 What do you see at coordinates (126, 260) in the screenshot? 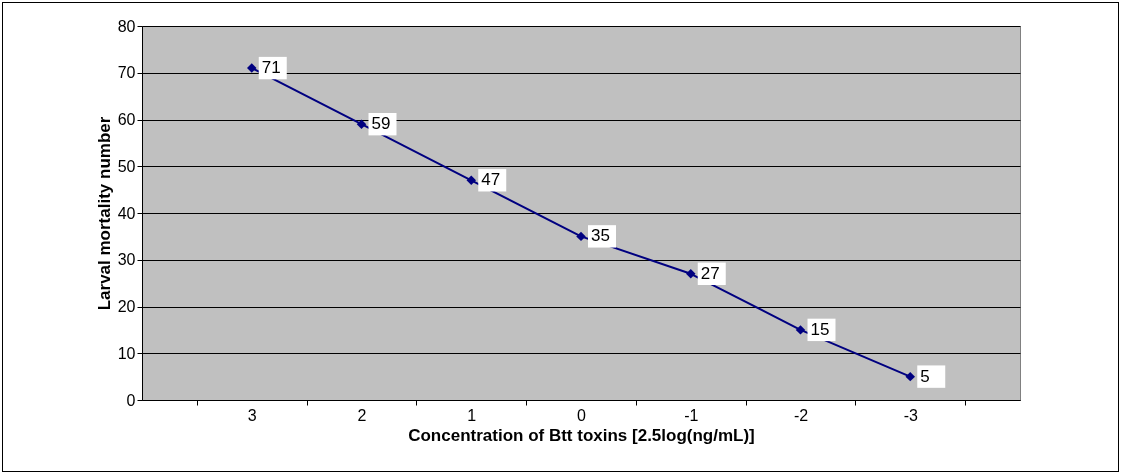
I see `y-tick-label: 30` at bounding box center [126, 260].